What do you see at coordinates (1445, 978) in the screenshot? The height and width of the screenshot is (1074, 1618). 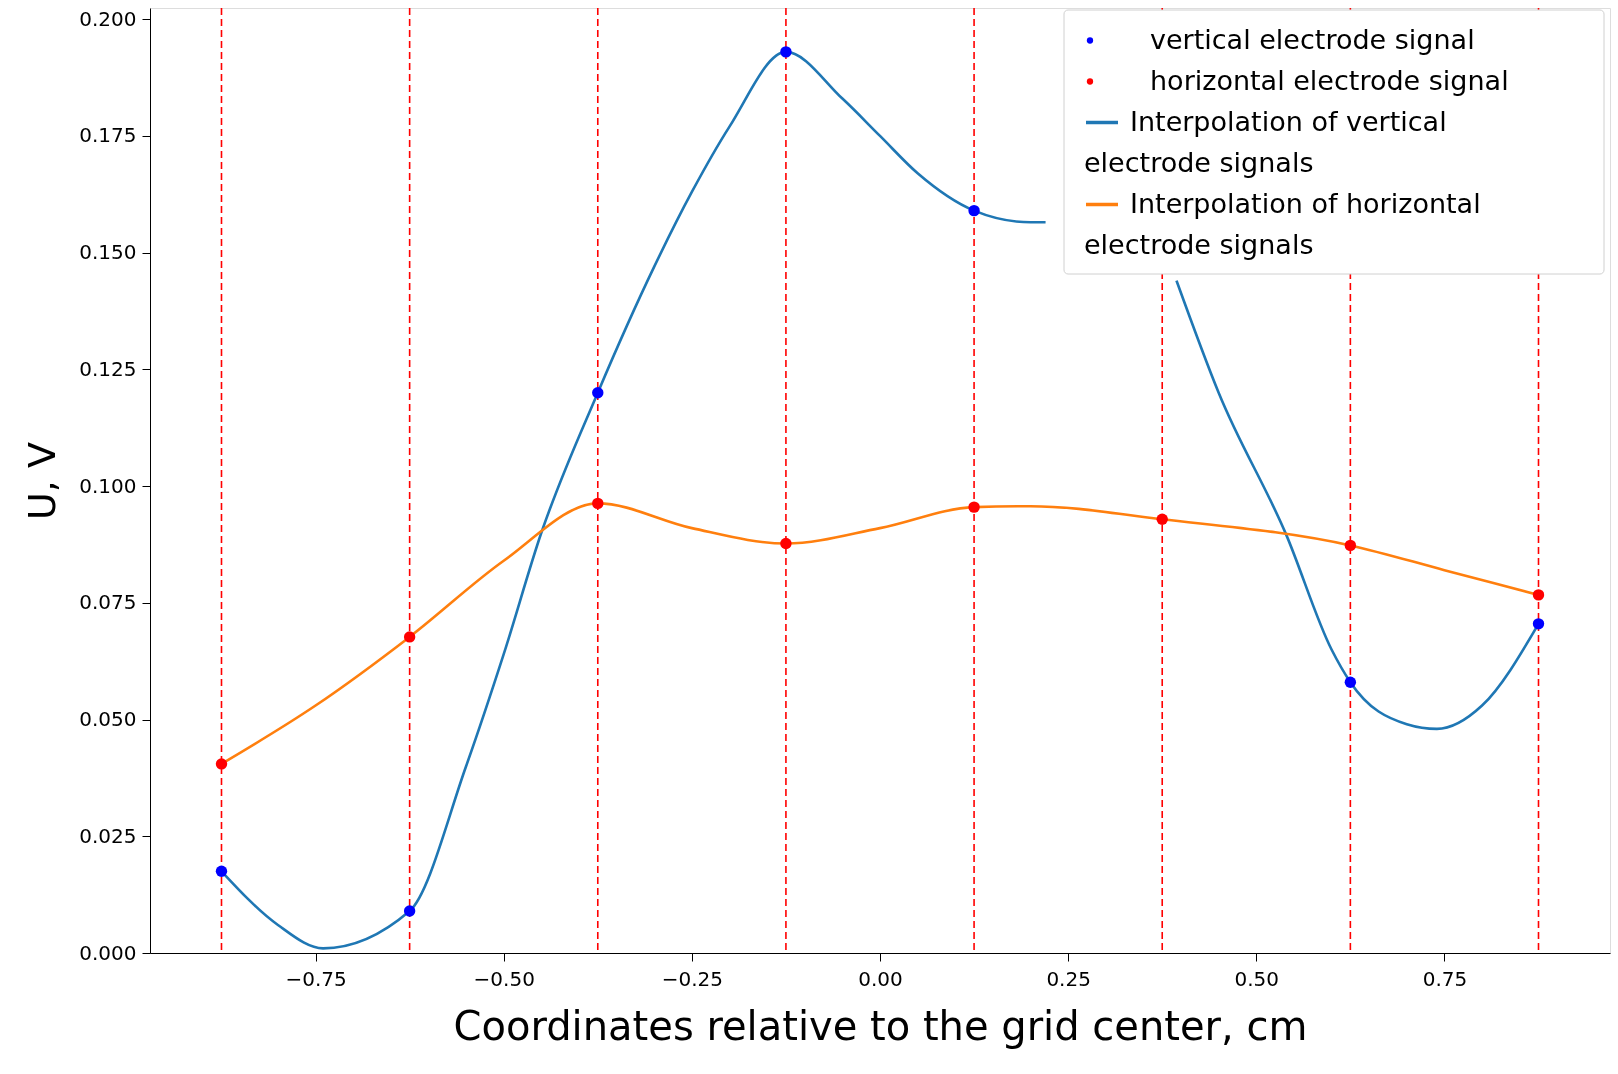 I see `x-tick-label: 0.75` at bounding box center [1445, 978].